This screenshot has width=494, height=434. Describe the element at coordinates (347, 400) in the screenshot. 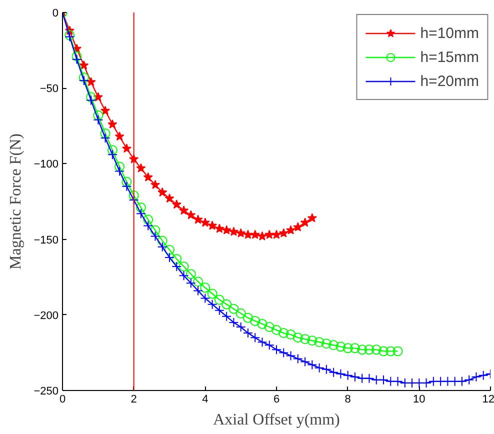

I see `x-tick-label: 8` at that location.